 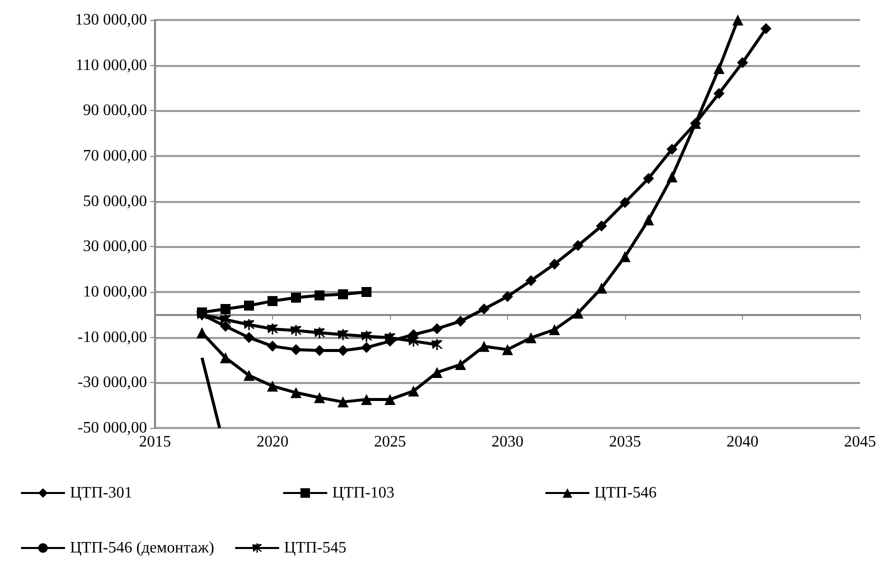 I want to click on legend-label: ЦТП-103, so click(x=363, y=493).